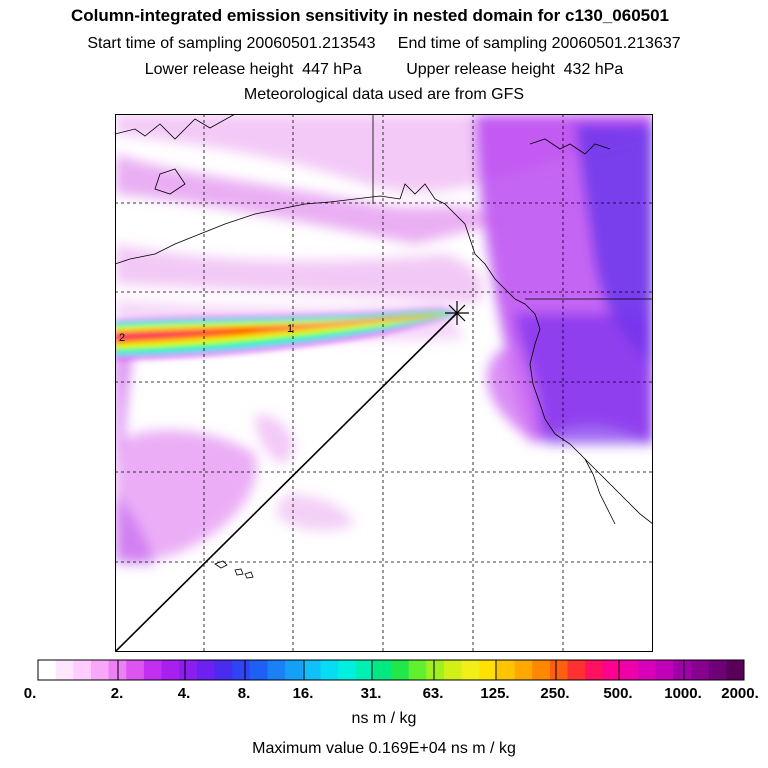 The width and height of the screenshot is (768, 768). I want to click on color-scale-bar, so click(391, 670).